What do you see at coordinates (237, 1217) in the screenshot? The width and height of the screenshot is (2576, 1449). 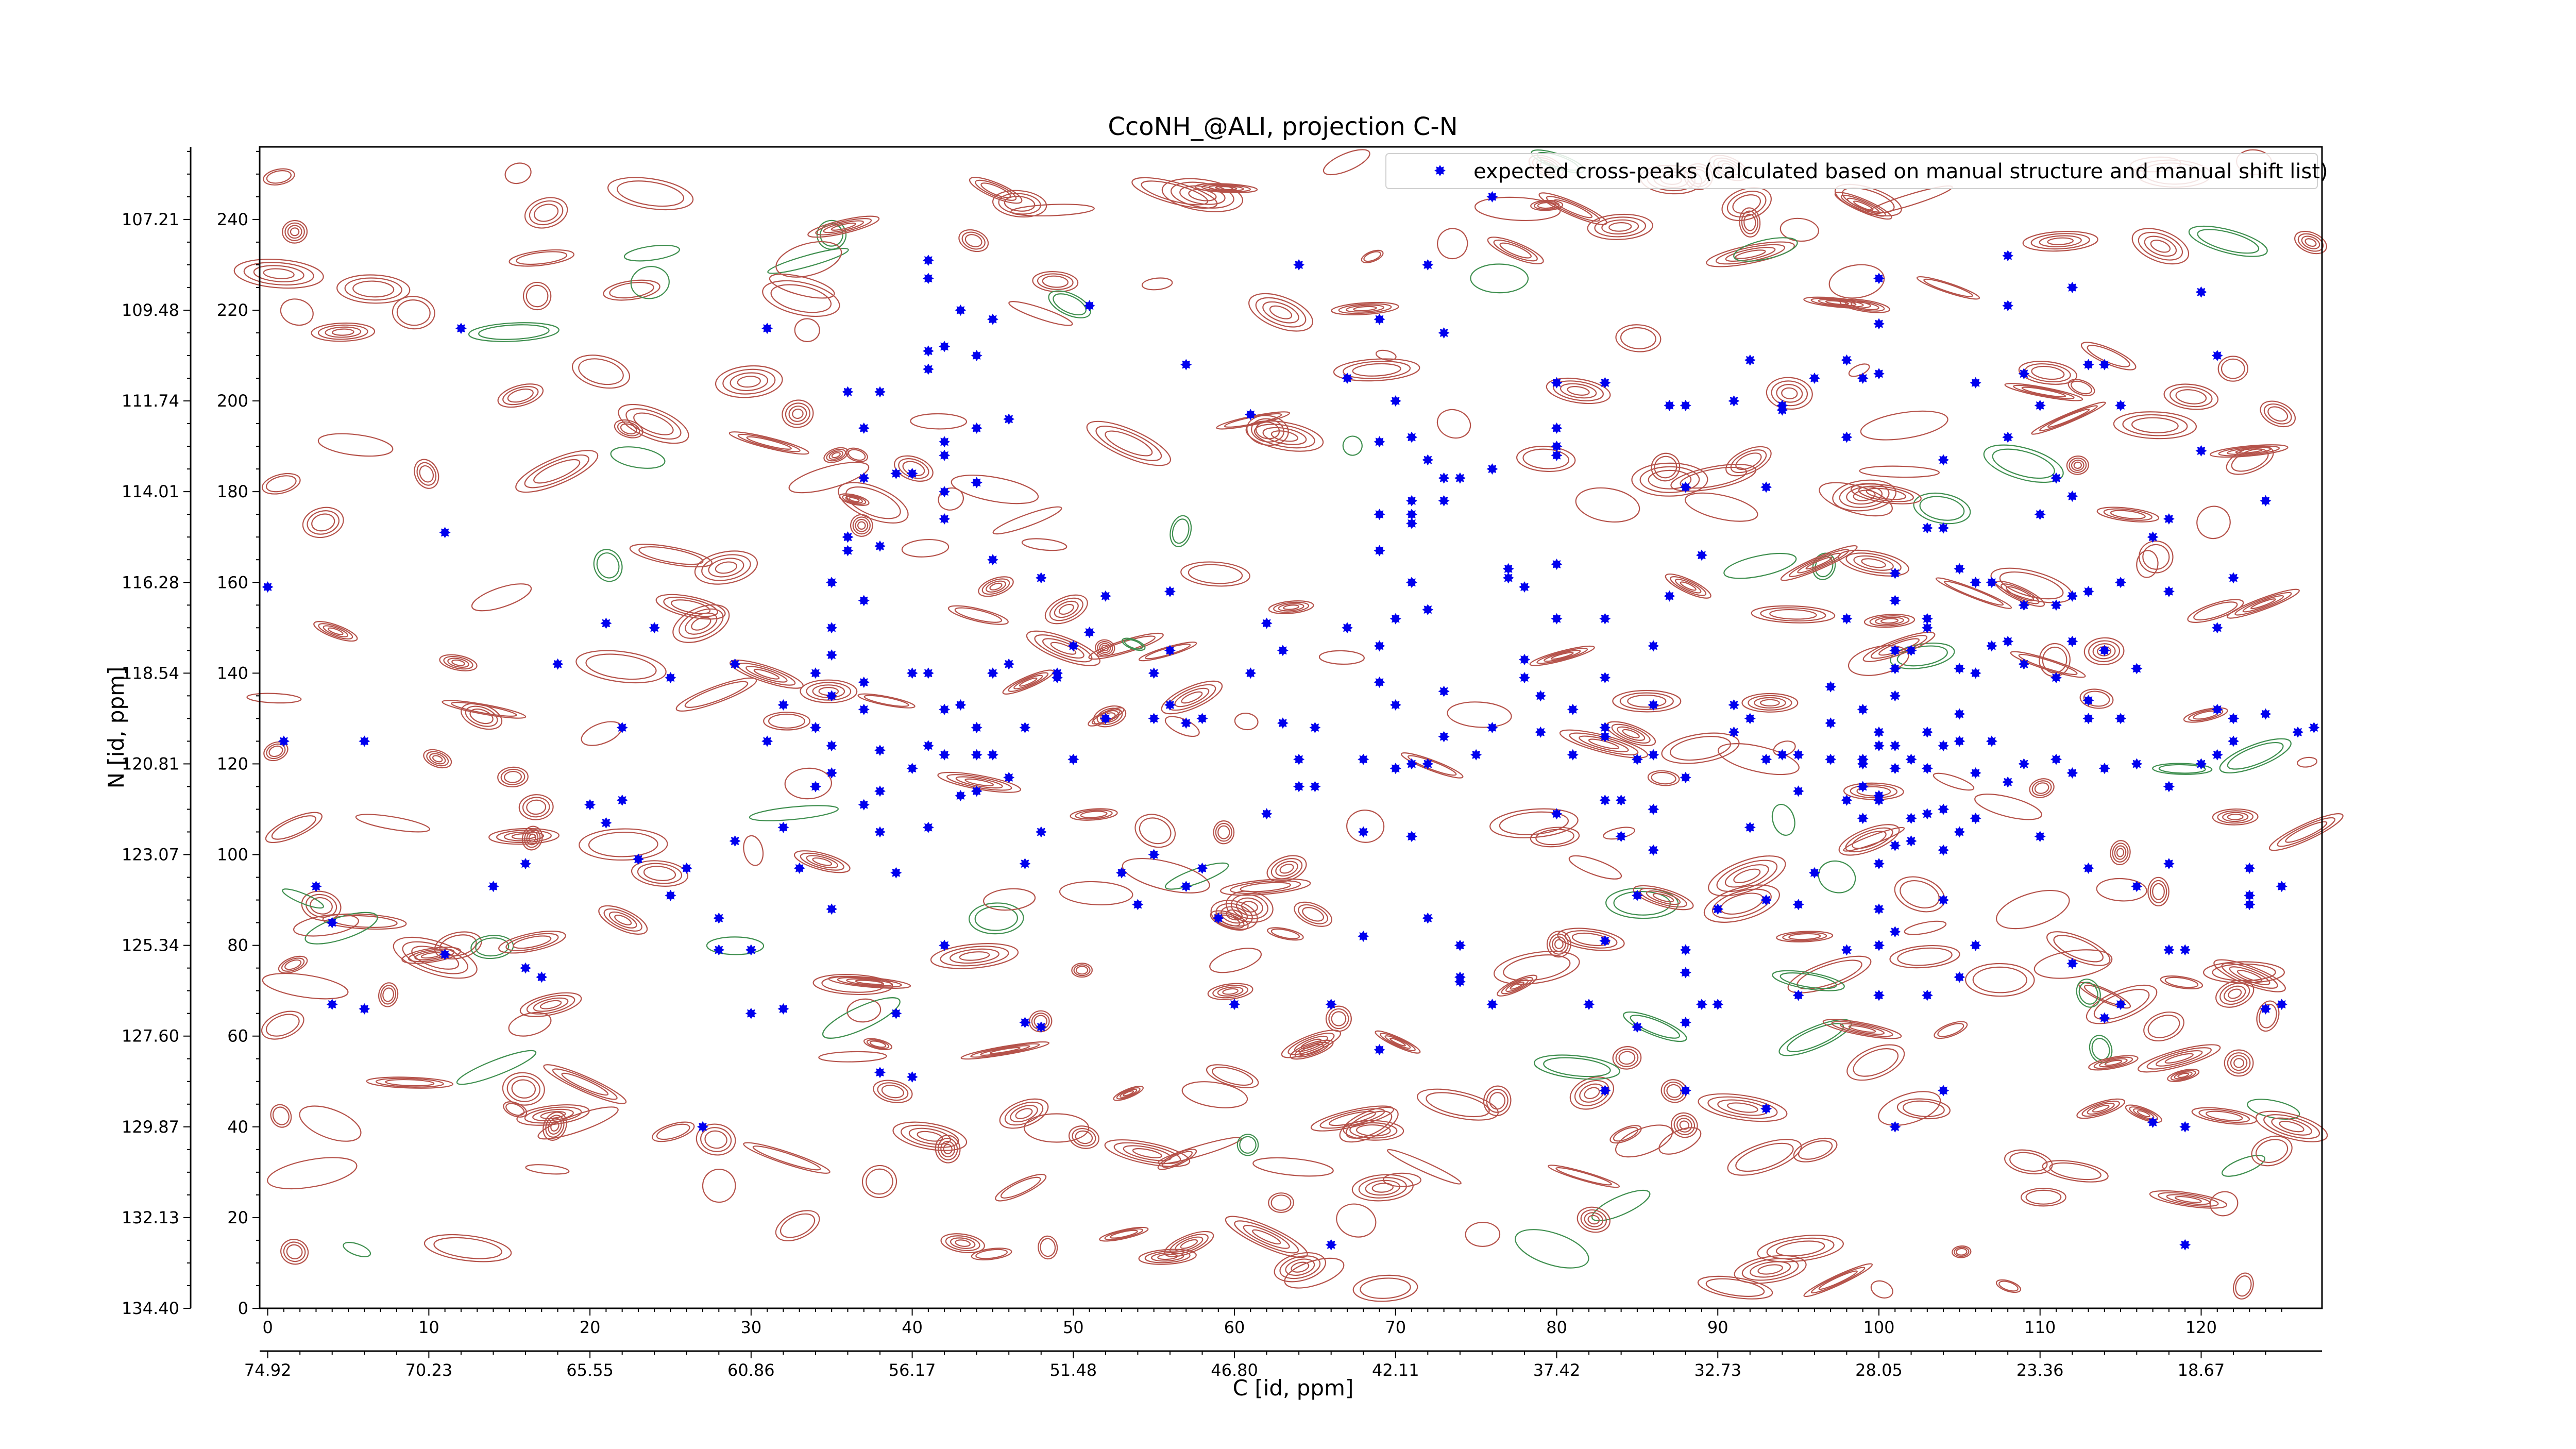 I see `y-index-tick-label: 20` at bounding box center [237, 1217].